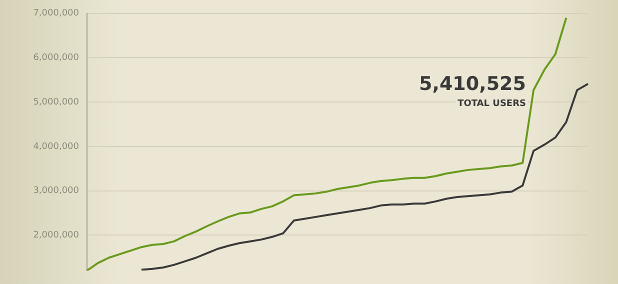 The width and height of the screenshot is (618, 284). What do you see at coordinates (492, 103) in the screenshot?
I see `annotation: TOTAL USERS` at bounding box center [492, 103].